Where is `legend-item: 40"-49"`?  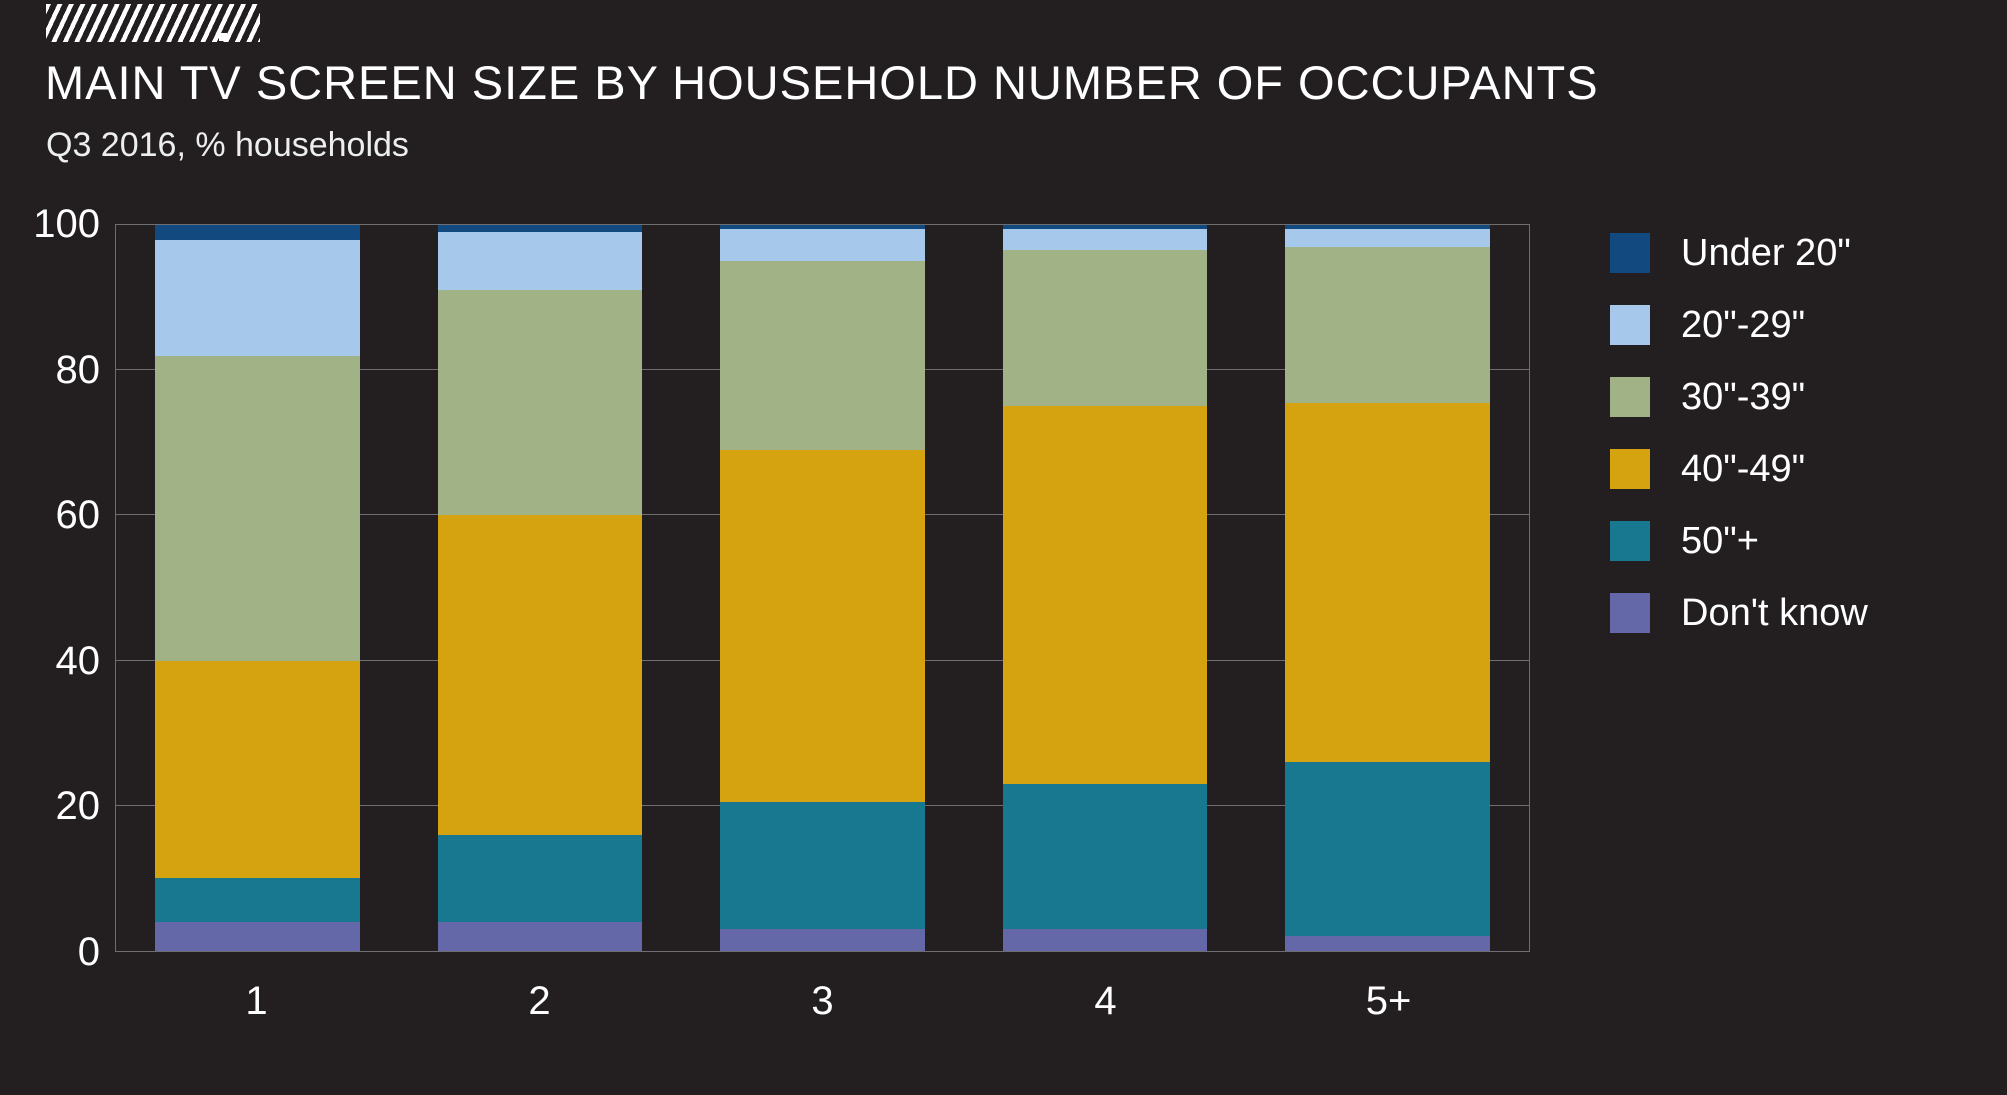
legend-item: 40"-49" is located at coordinates (1739, 468).